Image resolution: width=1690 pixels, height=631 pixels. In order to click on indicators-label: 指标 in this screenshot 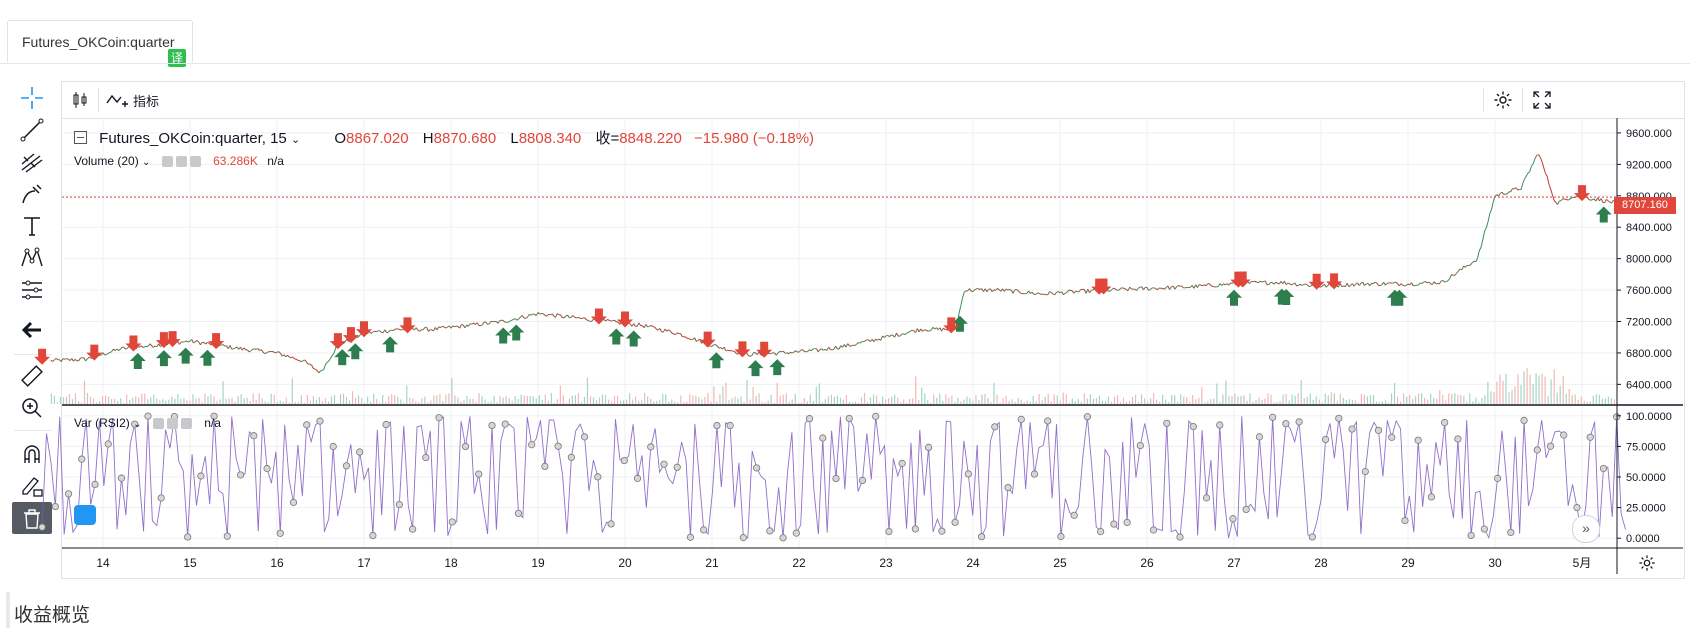, I will do `click(146, 101)`.